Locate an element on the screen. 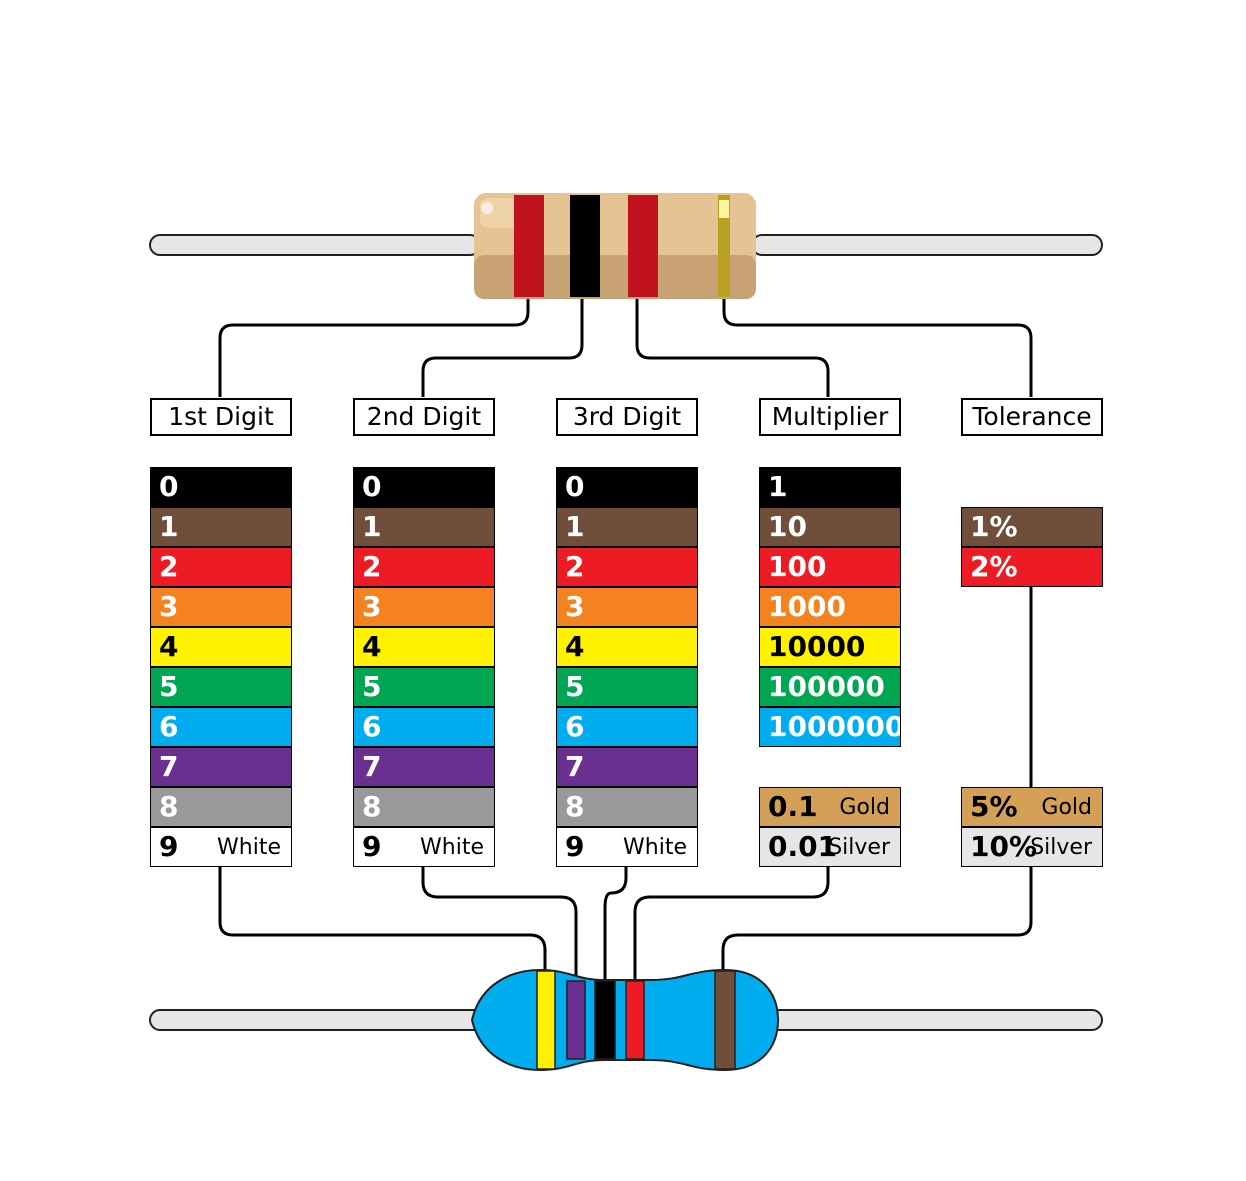  bottom-band-violet is located at coordinates (576, 1020).